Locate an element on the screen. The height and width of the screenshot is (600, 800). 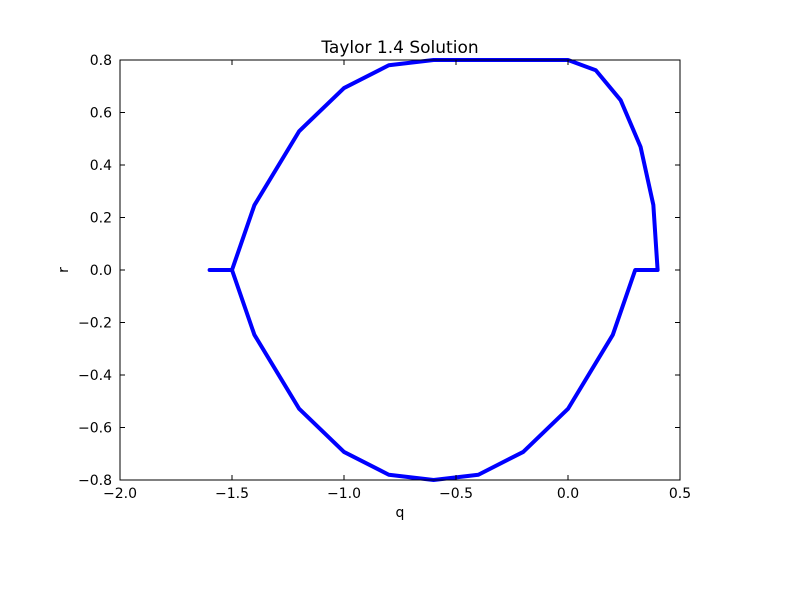
x-tick-label: 0.5 is located at coordinates (680, 494).